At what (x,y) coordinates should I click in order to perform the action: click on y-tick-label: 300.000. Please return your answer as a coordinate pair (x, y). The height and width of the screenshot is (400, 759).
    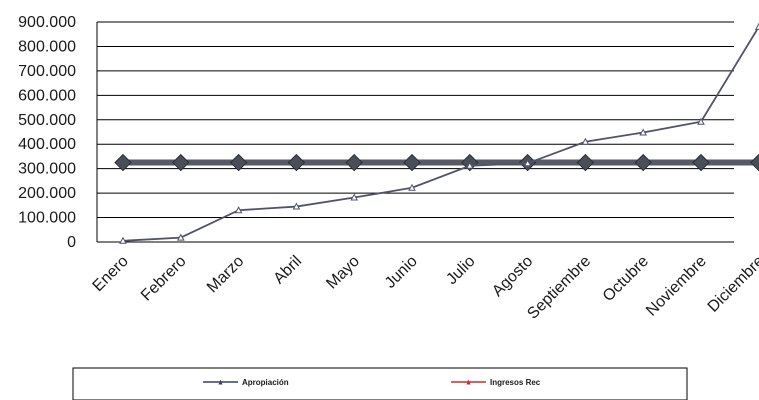
    Looking at the image, I should click on (47, 169).